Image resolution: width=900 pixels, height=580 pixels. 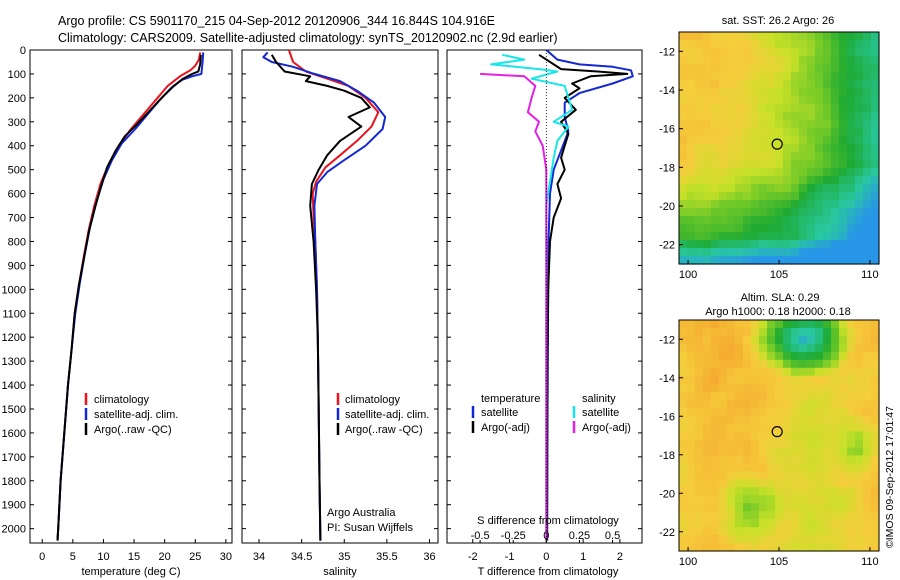 What do you see at coordinates (133, 430) in the screenshot?
I see `legend-argo: Argo(..raw -QC)` at bounding box center [133, 430].